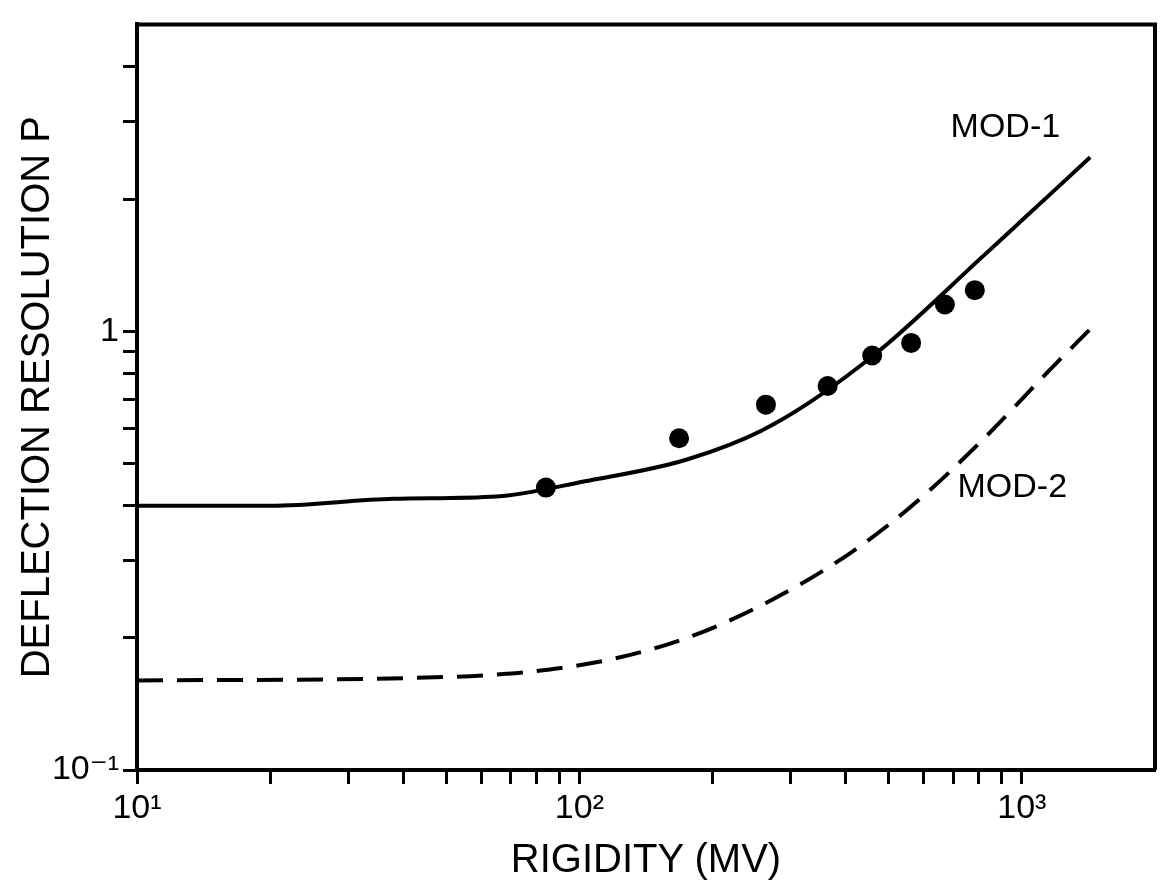 This screenshot has width=1165, height=889. I want to click on x-tick-label: 10², so click(579, 805).